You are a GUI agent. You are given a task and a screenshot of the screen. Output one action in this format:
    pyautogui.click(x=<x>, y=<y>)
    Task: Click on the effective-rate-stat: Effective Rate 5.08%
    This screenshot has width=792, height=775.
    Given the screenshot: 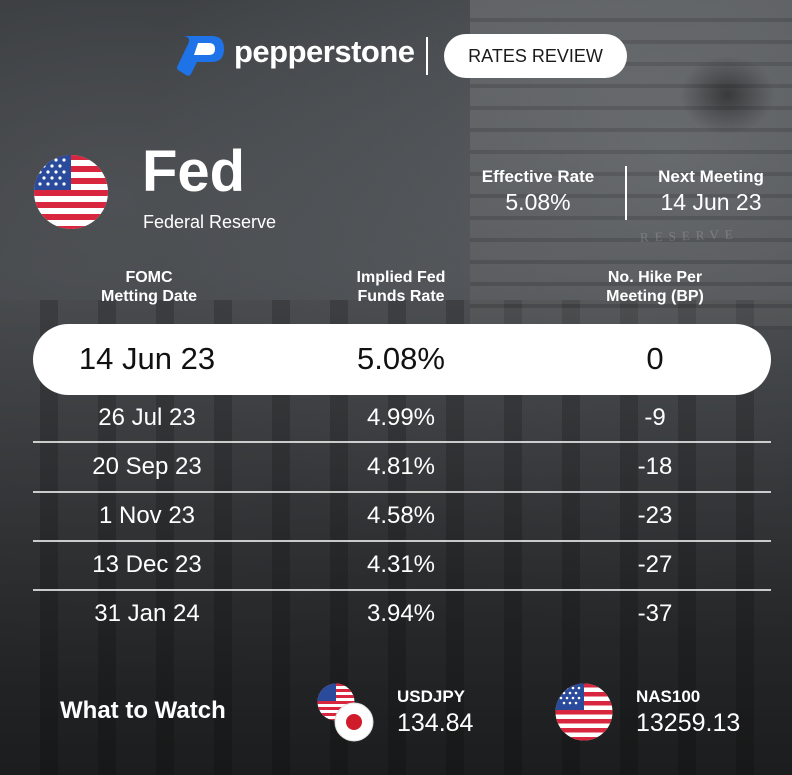 What is the action you would take?
    pyautogui.click(x=538, y=191)
    